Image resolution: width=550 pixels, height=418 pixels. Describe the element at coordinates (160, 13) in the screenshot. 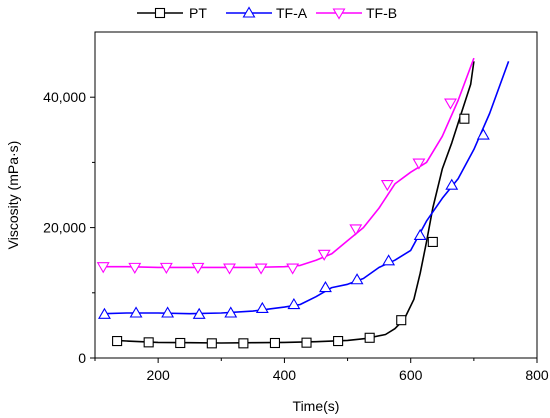

I see `legend-marker-pt` at that location.